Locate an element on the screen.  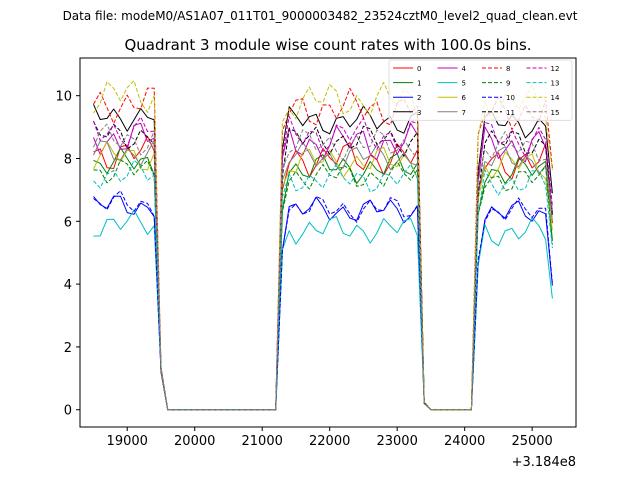
y-tick-label: 4 is located at coordinates (68, 285).